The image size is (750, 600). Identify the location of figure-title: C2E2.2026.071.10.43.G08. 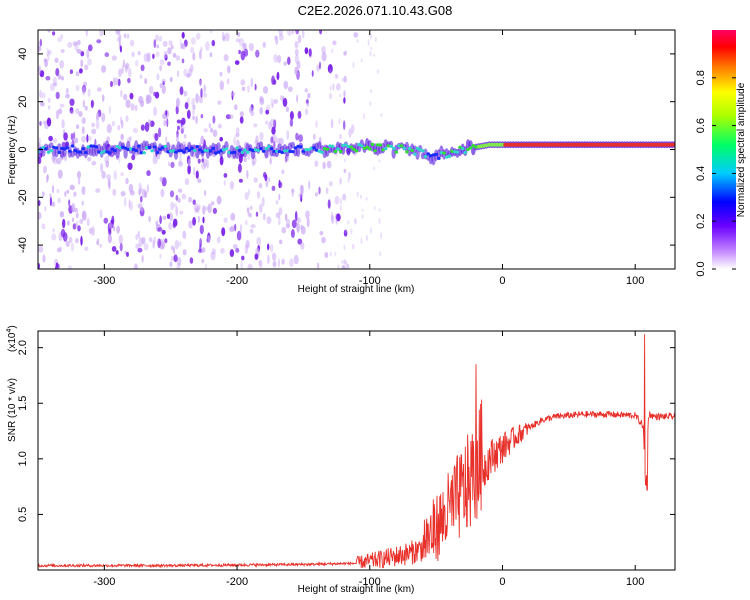
(375, 10).